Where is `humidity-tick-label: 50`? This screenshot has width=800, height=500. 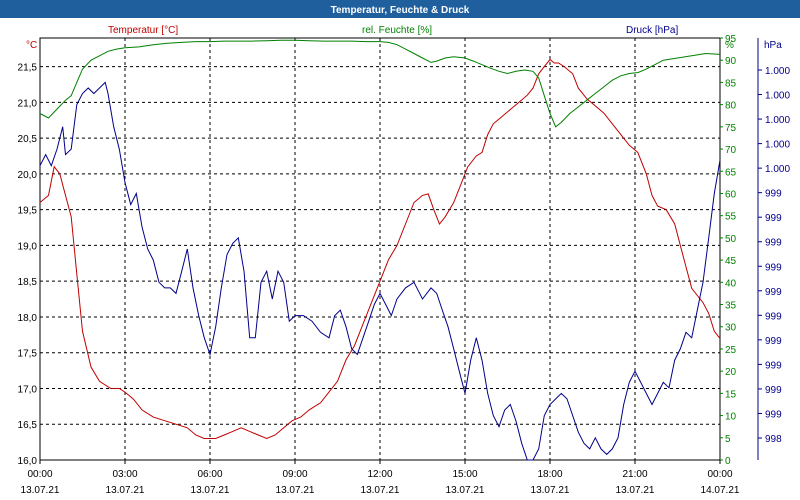
humidity-tick-label: 50 is located at coordinates (731, 239).